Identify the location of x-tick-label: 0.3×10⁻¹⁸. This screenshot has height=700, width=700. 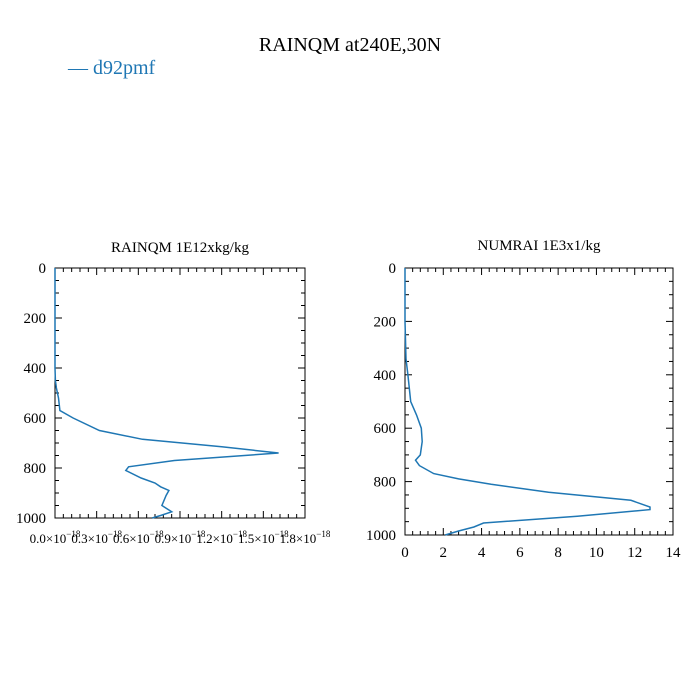
(96, 537).